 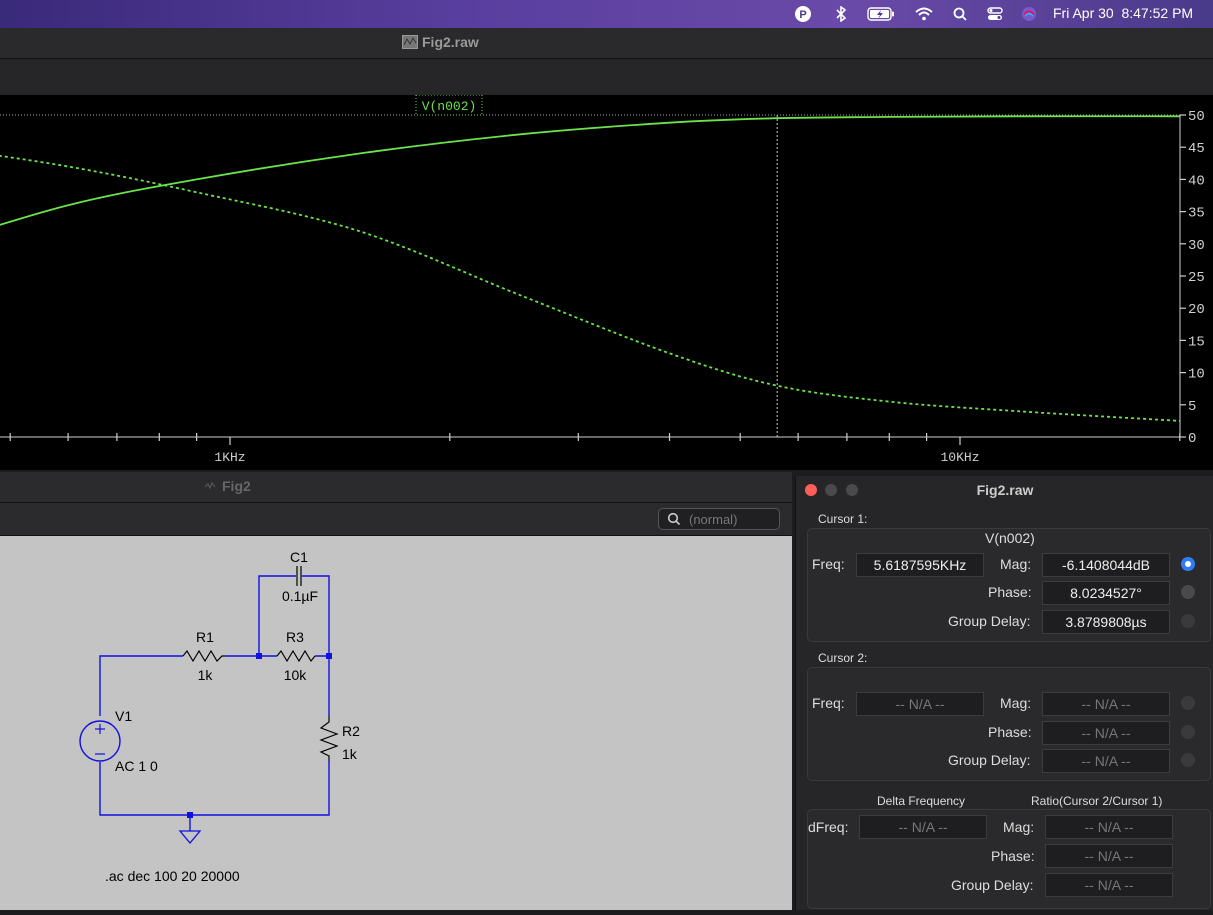 What do you see at coordinates (1196, 117) in the screenshot?
I see `y-tick-label: 50` at bounding box center [1196, 117].